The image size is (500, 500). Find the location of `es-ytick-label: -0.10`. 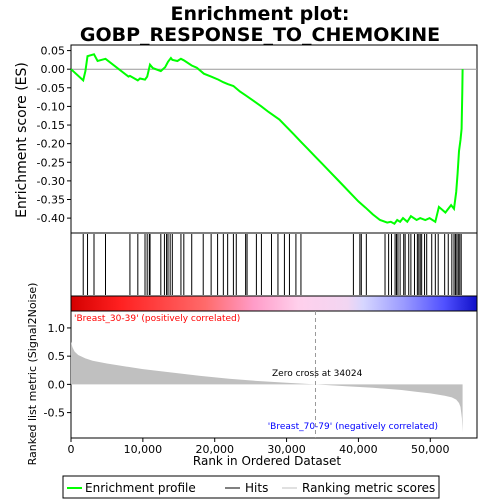

es-ytick-label: -0.10 is located at coordinates (51, 106).